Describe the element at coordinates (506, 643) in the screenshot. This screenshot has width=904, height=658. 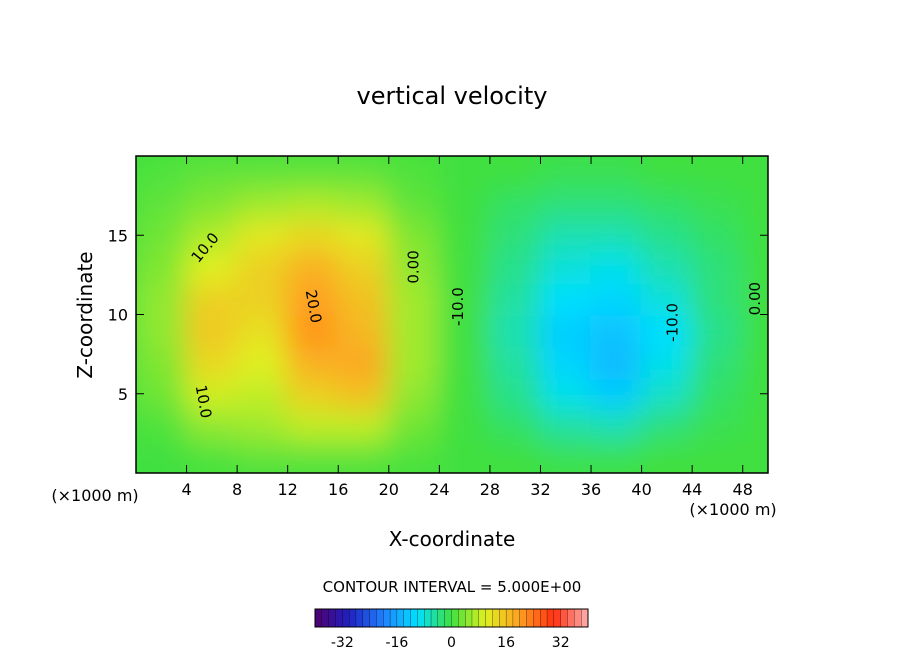
I see `colorbar-tick-label: 16` at that location.